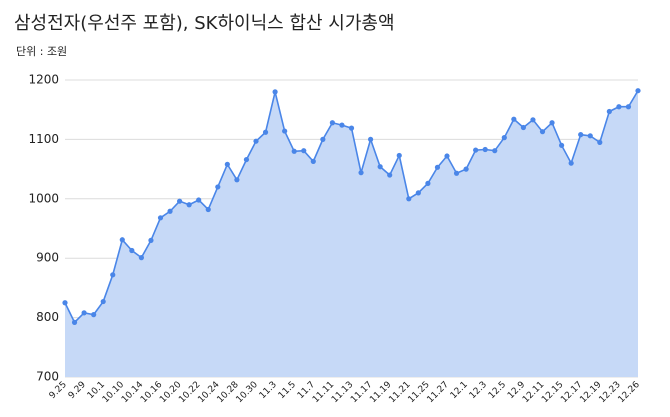 The height and width of the screenshot is (417, 670). Describe the element at coordinates (43, 198) in the screenshot. I see `y-tick-label: 1000` at that location.